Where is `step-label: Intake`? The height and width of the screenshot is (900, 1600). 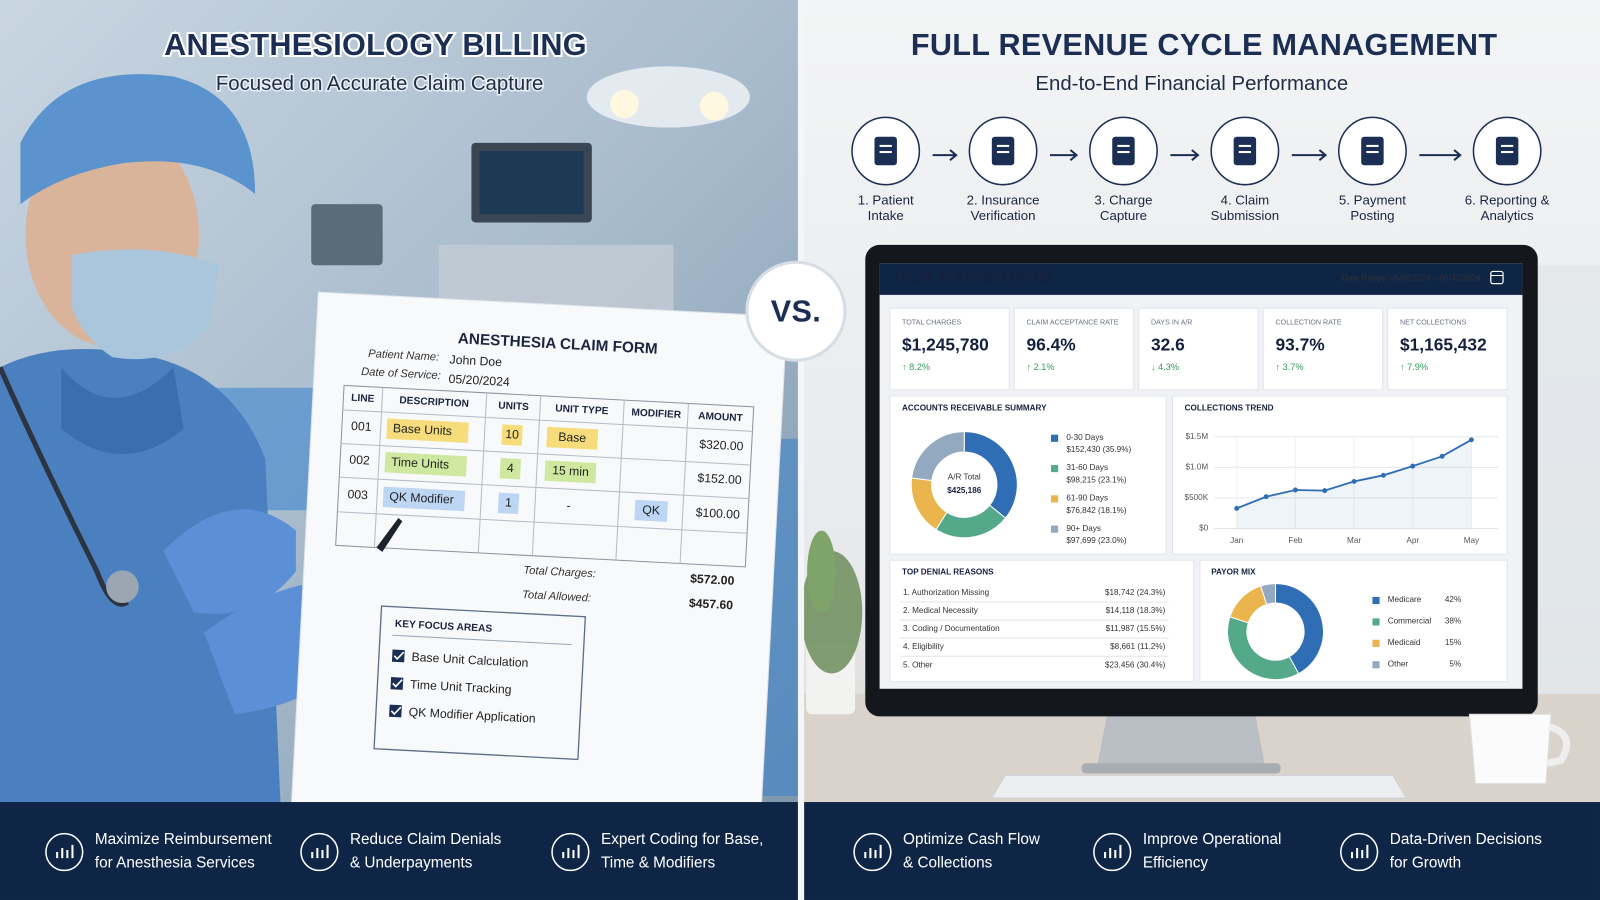 step-label: Intake is located at coordinates (886, 215).